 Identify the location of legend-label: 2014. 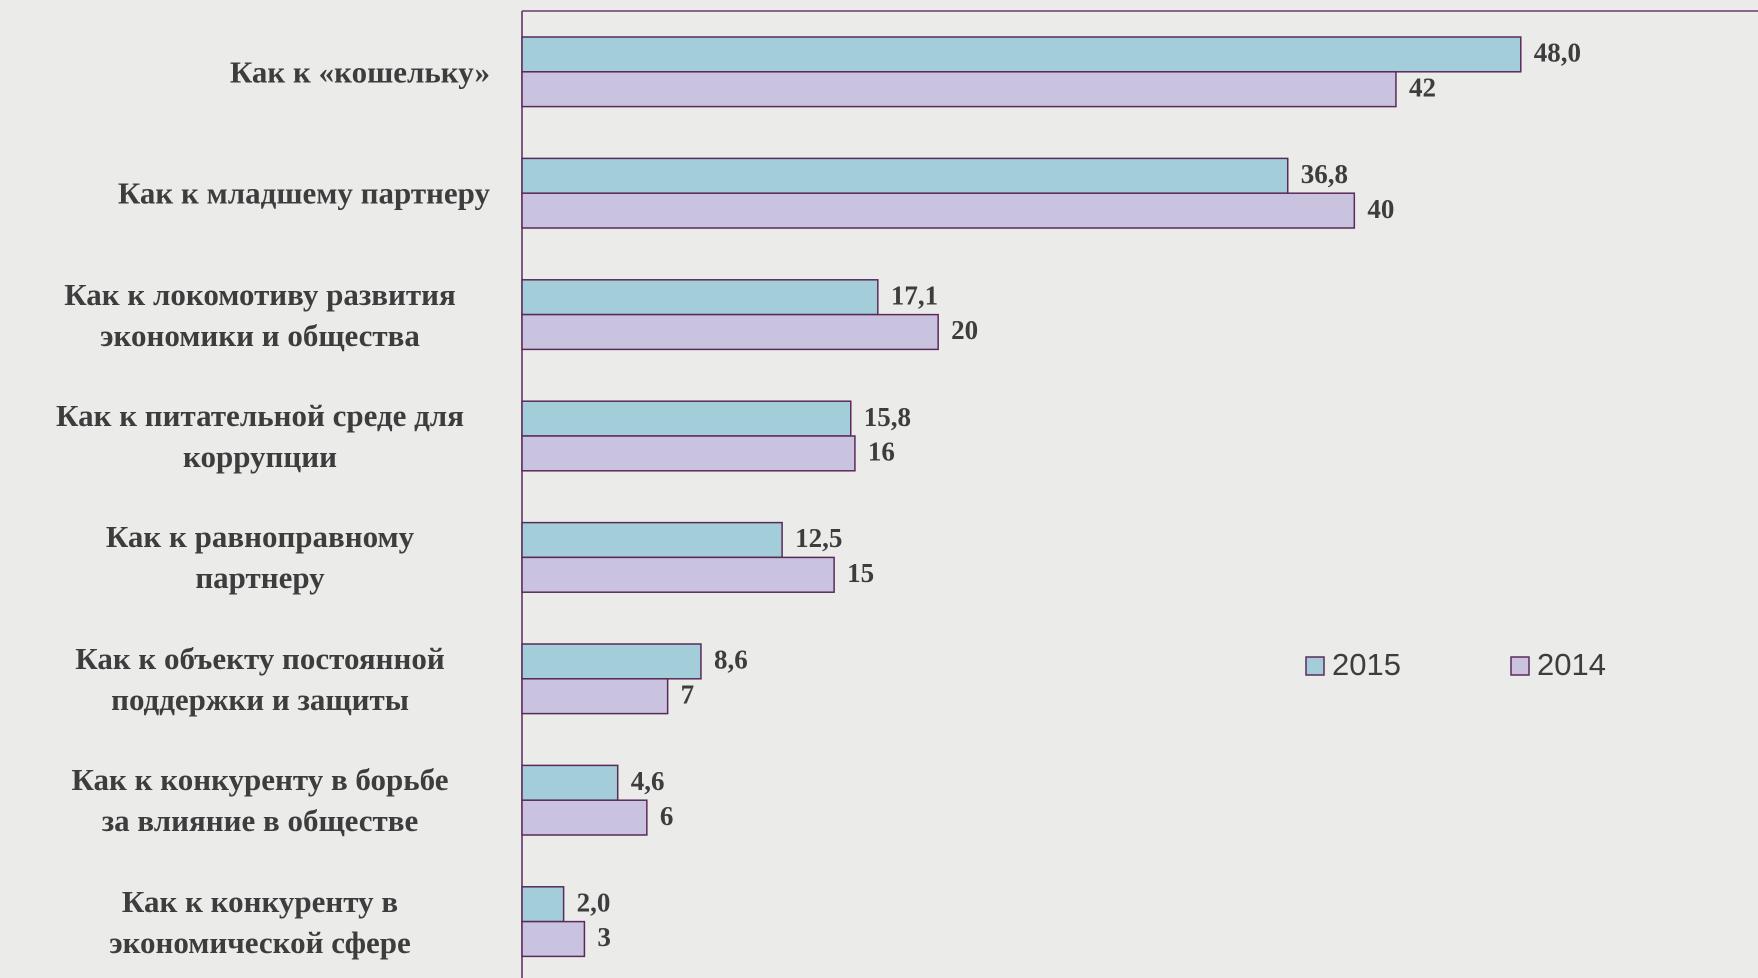
(1571, 664).